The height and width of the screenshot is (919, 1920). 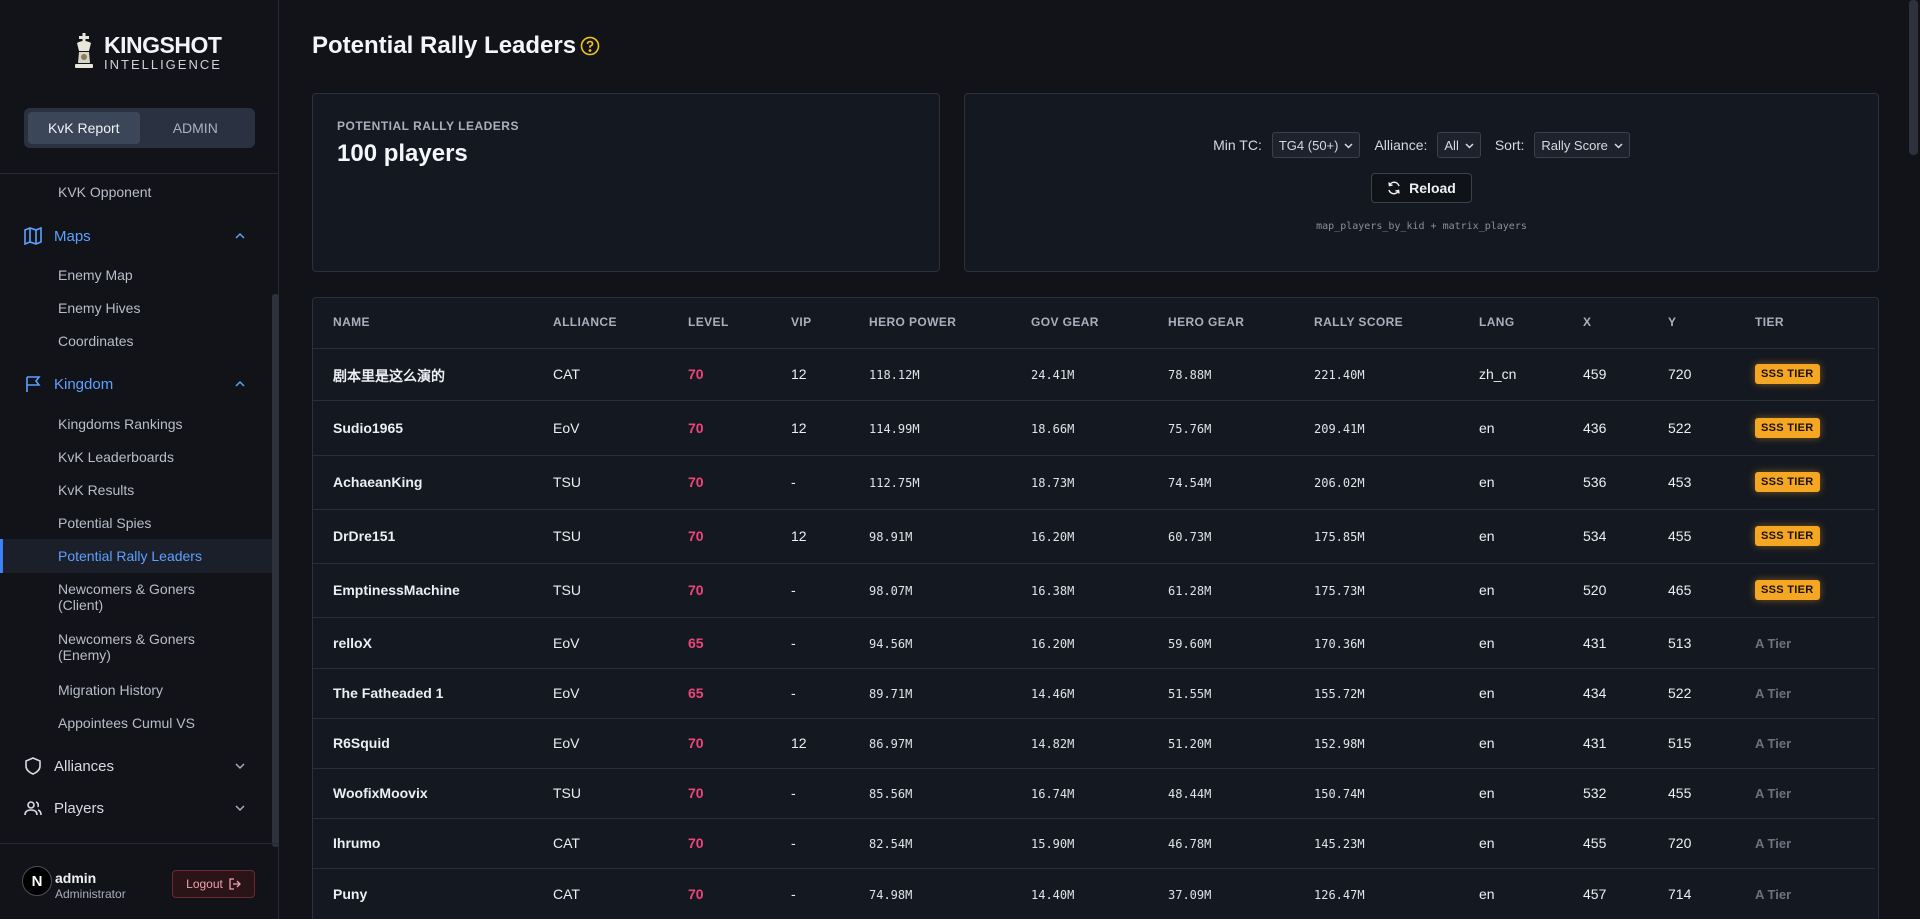 What do you see at coordinates (708, 322) in the screenshot?
I see `header-col-level: LEVEL` at bounding box center [708, 322].